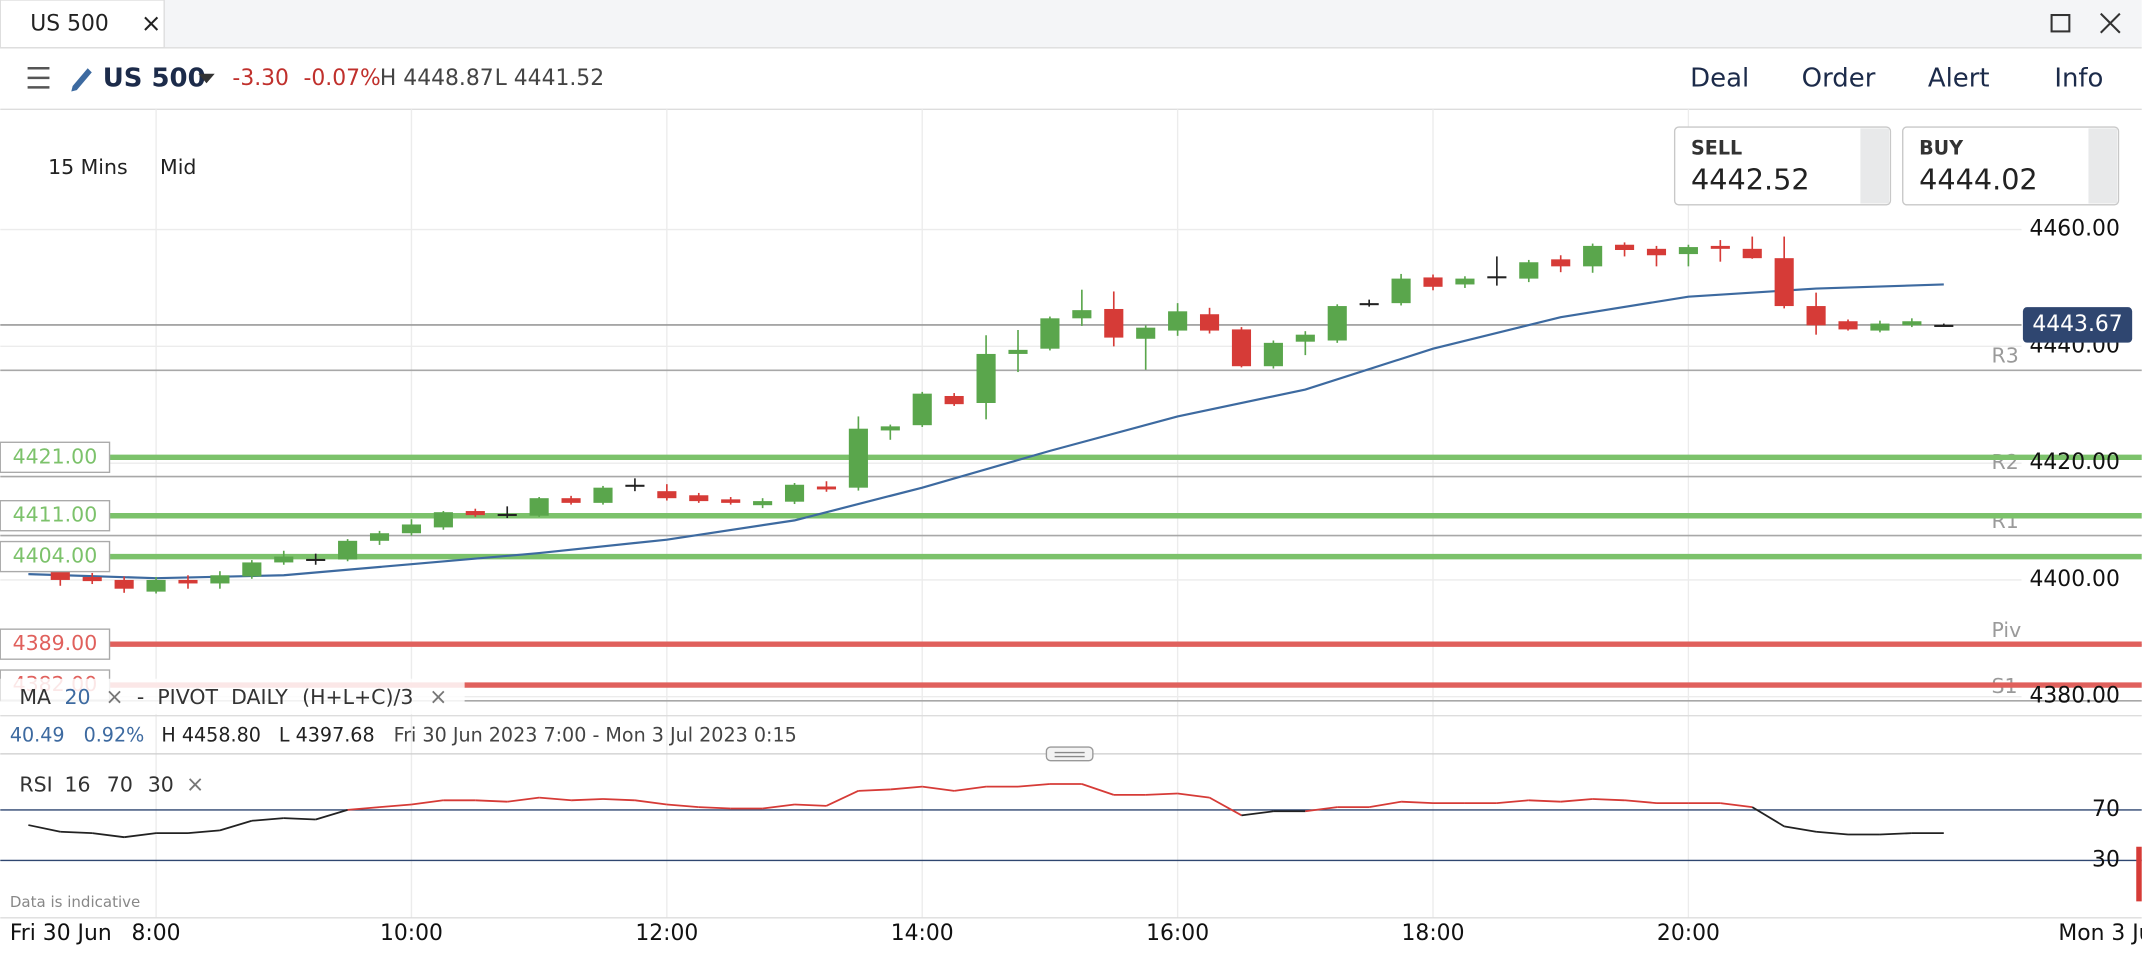 This screenshot has height=956, width=2142. Describe the element at coordinates (2110, 23) in the screenshot. I see `close-window` at that location.